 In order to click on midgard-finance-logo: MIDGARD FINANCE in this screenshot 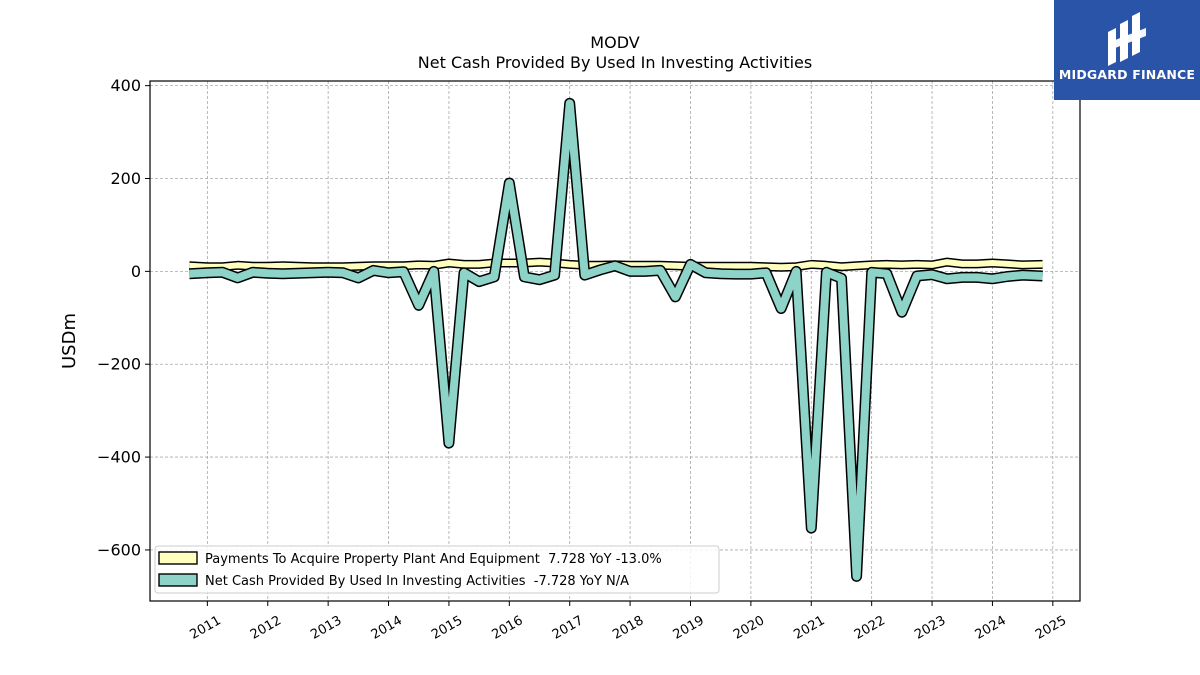, I will do `click(1127, 50)`.